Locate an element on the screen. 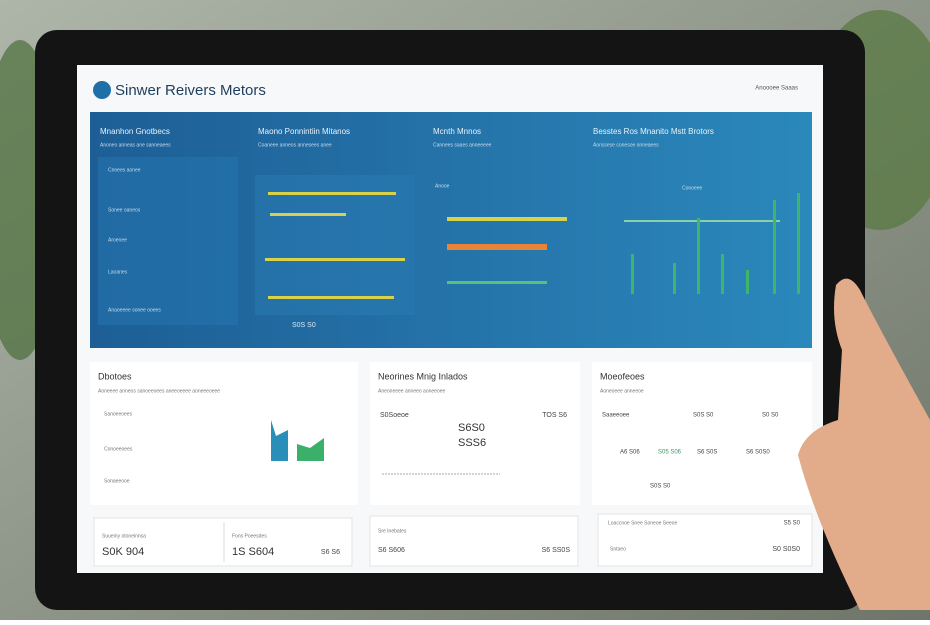 This screenshot has height=625, width=930. logo: Sinwer Reivers Metors is located at coordinates (190, 90).